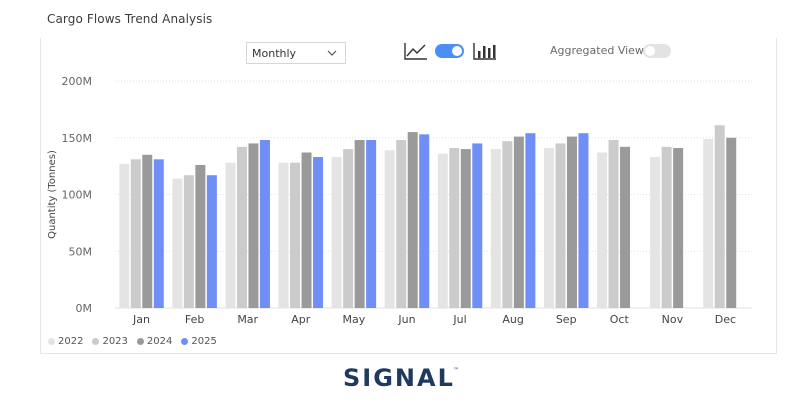 This screenshot has width=800, height=419. I want to click on chart-legend: 2022 2023 2024 2025, so click(132, 341).